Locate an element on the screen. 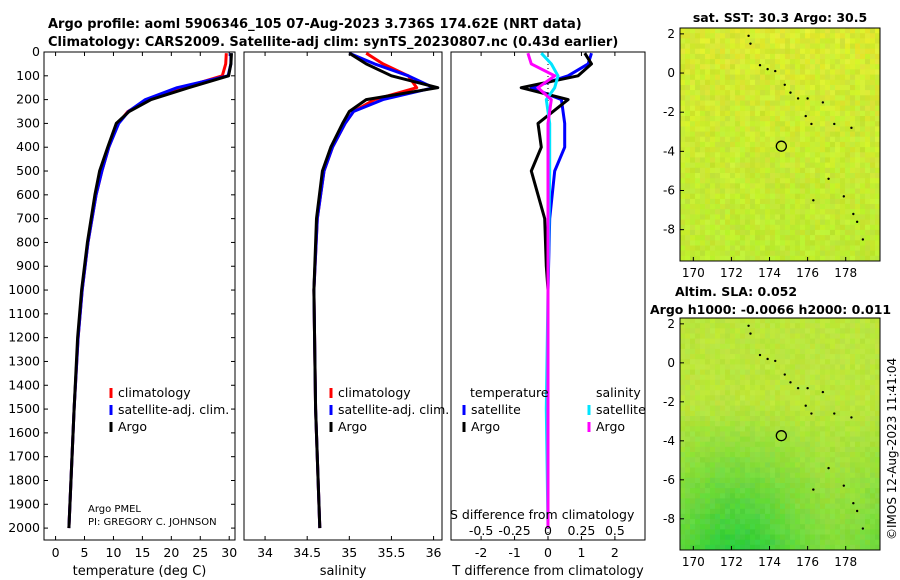 The width and height of the screenshot is (900, 580). x-tick-label: 35 is located at coordinates (349, 552).